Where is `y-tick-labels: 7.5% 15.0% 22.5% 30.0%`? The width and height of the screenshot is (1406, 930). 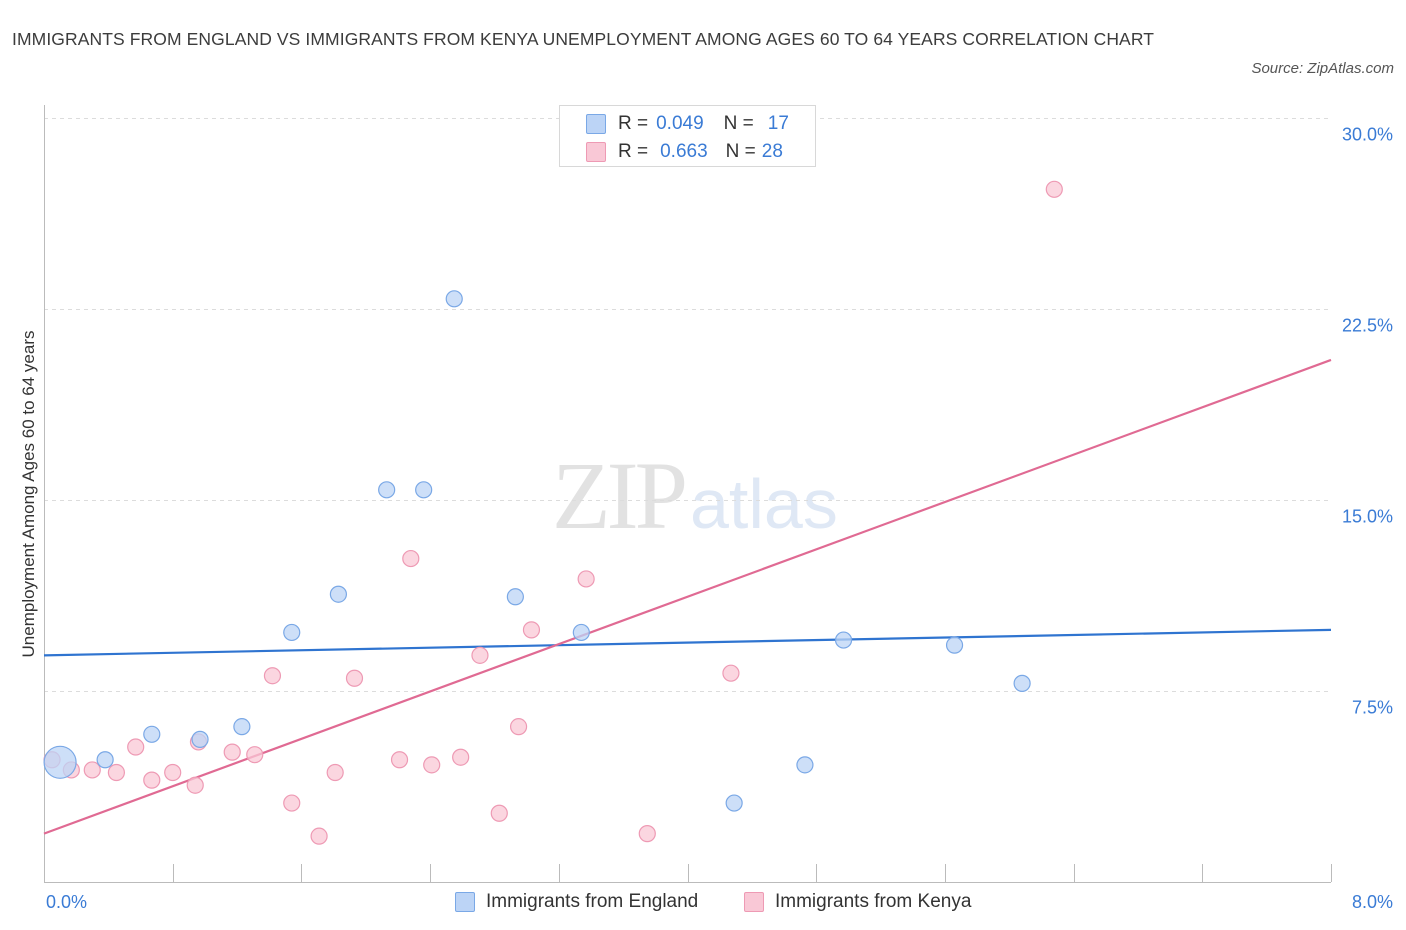
y-tick-labels: 7.5% 15.0% 22.5% 30.0% is located at coordinates (1367, 421).